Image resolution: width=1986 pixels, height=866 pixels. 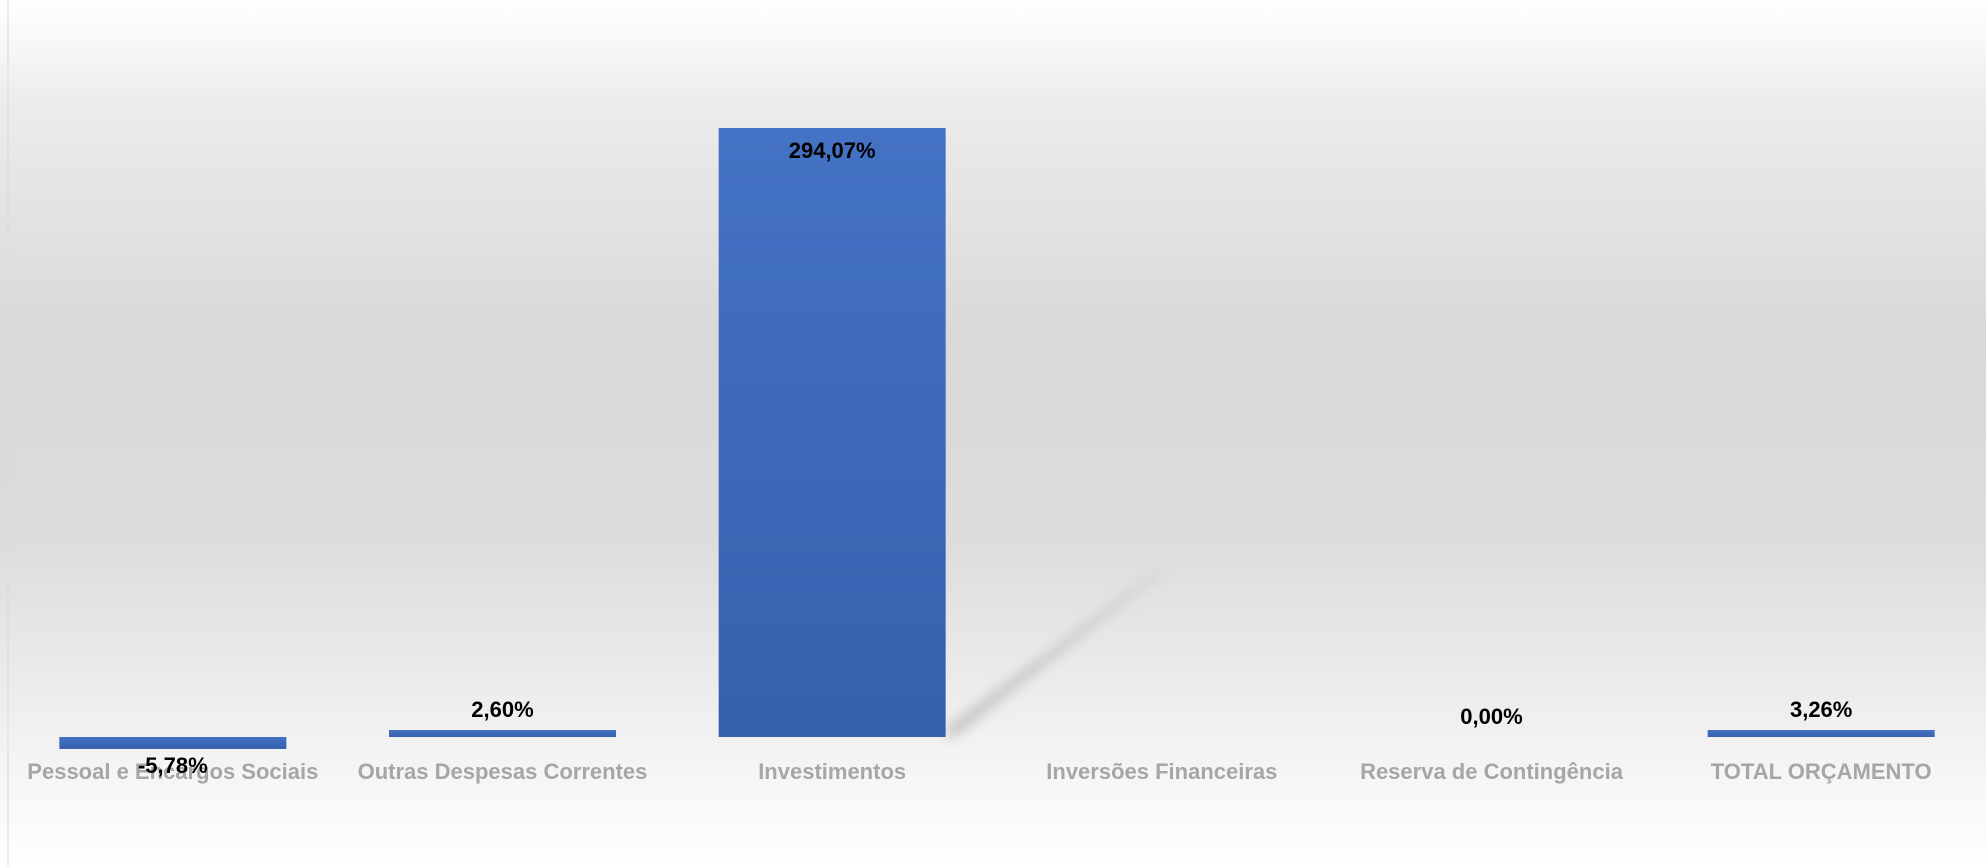 What do you see at coordinates (172, 743) in the screenshot?
I see `bar-pessoal-e-encargos-sociais` at bounding box center [172, 743].